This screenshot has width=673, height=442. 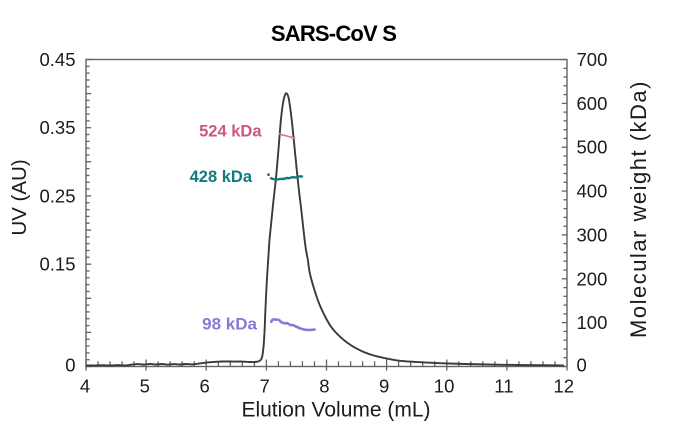 What do you see at coordinates (333, 33) in the screenshot?
I see `svg-text: SARS-CoV S` at bounding box center [333, 33].